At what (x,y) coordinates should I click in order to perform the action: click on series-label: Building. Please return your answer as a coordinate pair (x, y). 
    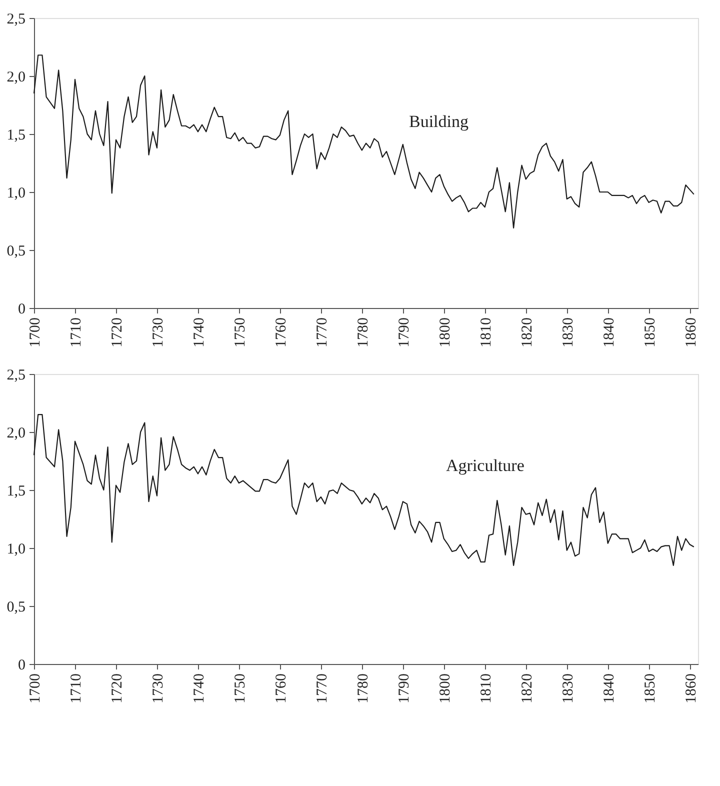
    Looking at the image, I should click on (439, 121).